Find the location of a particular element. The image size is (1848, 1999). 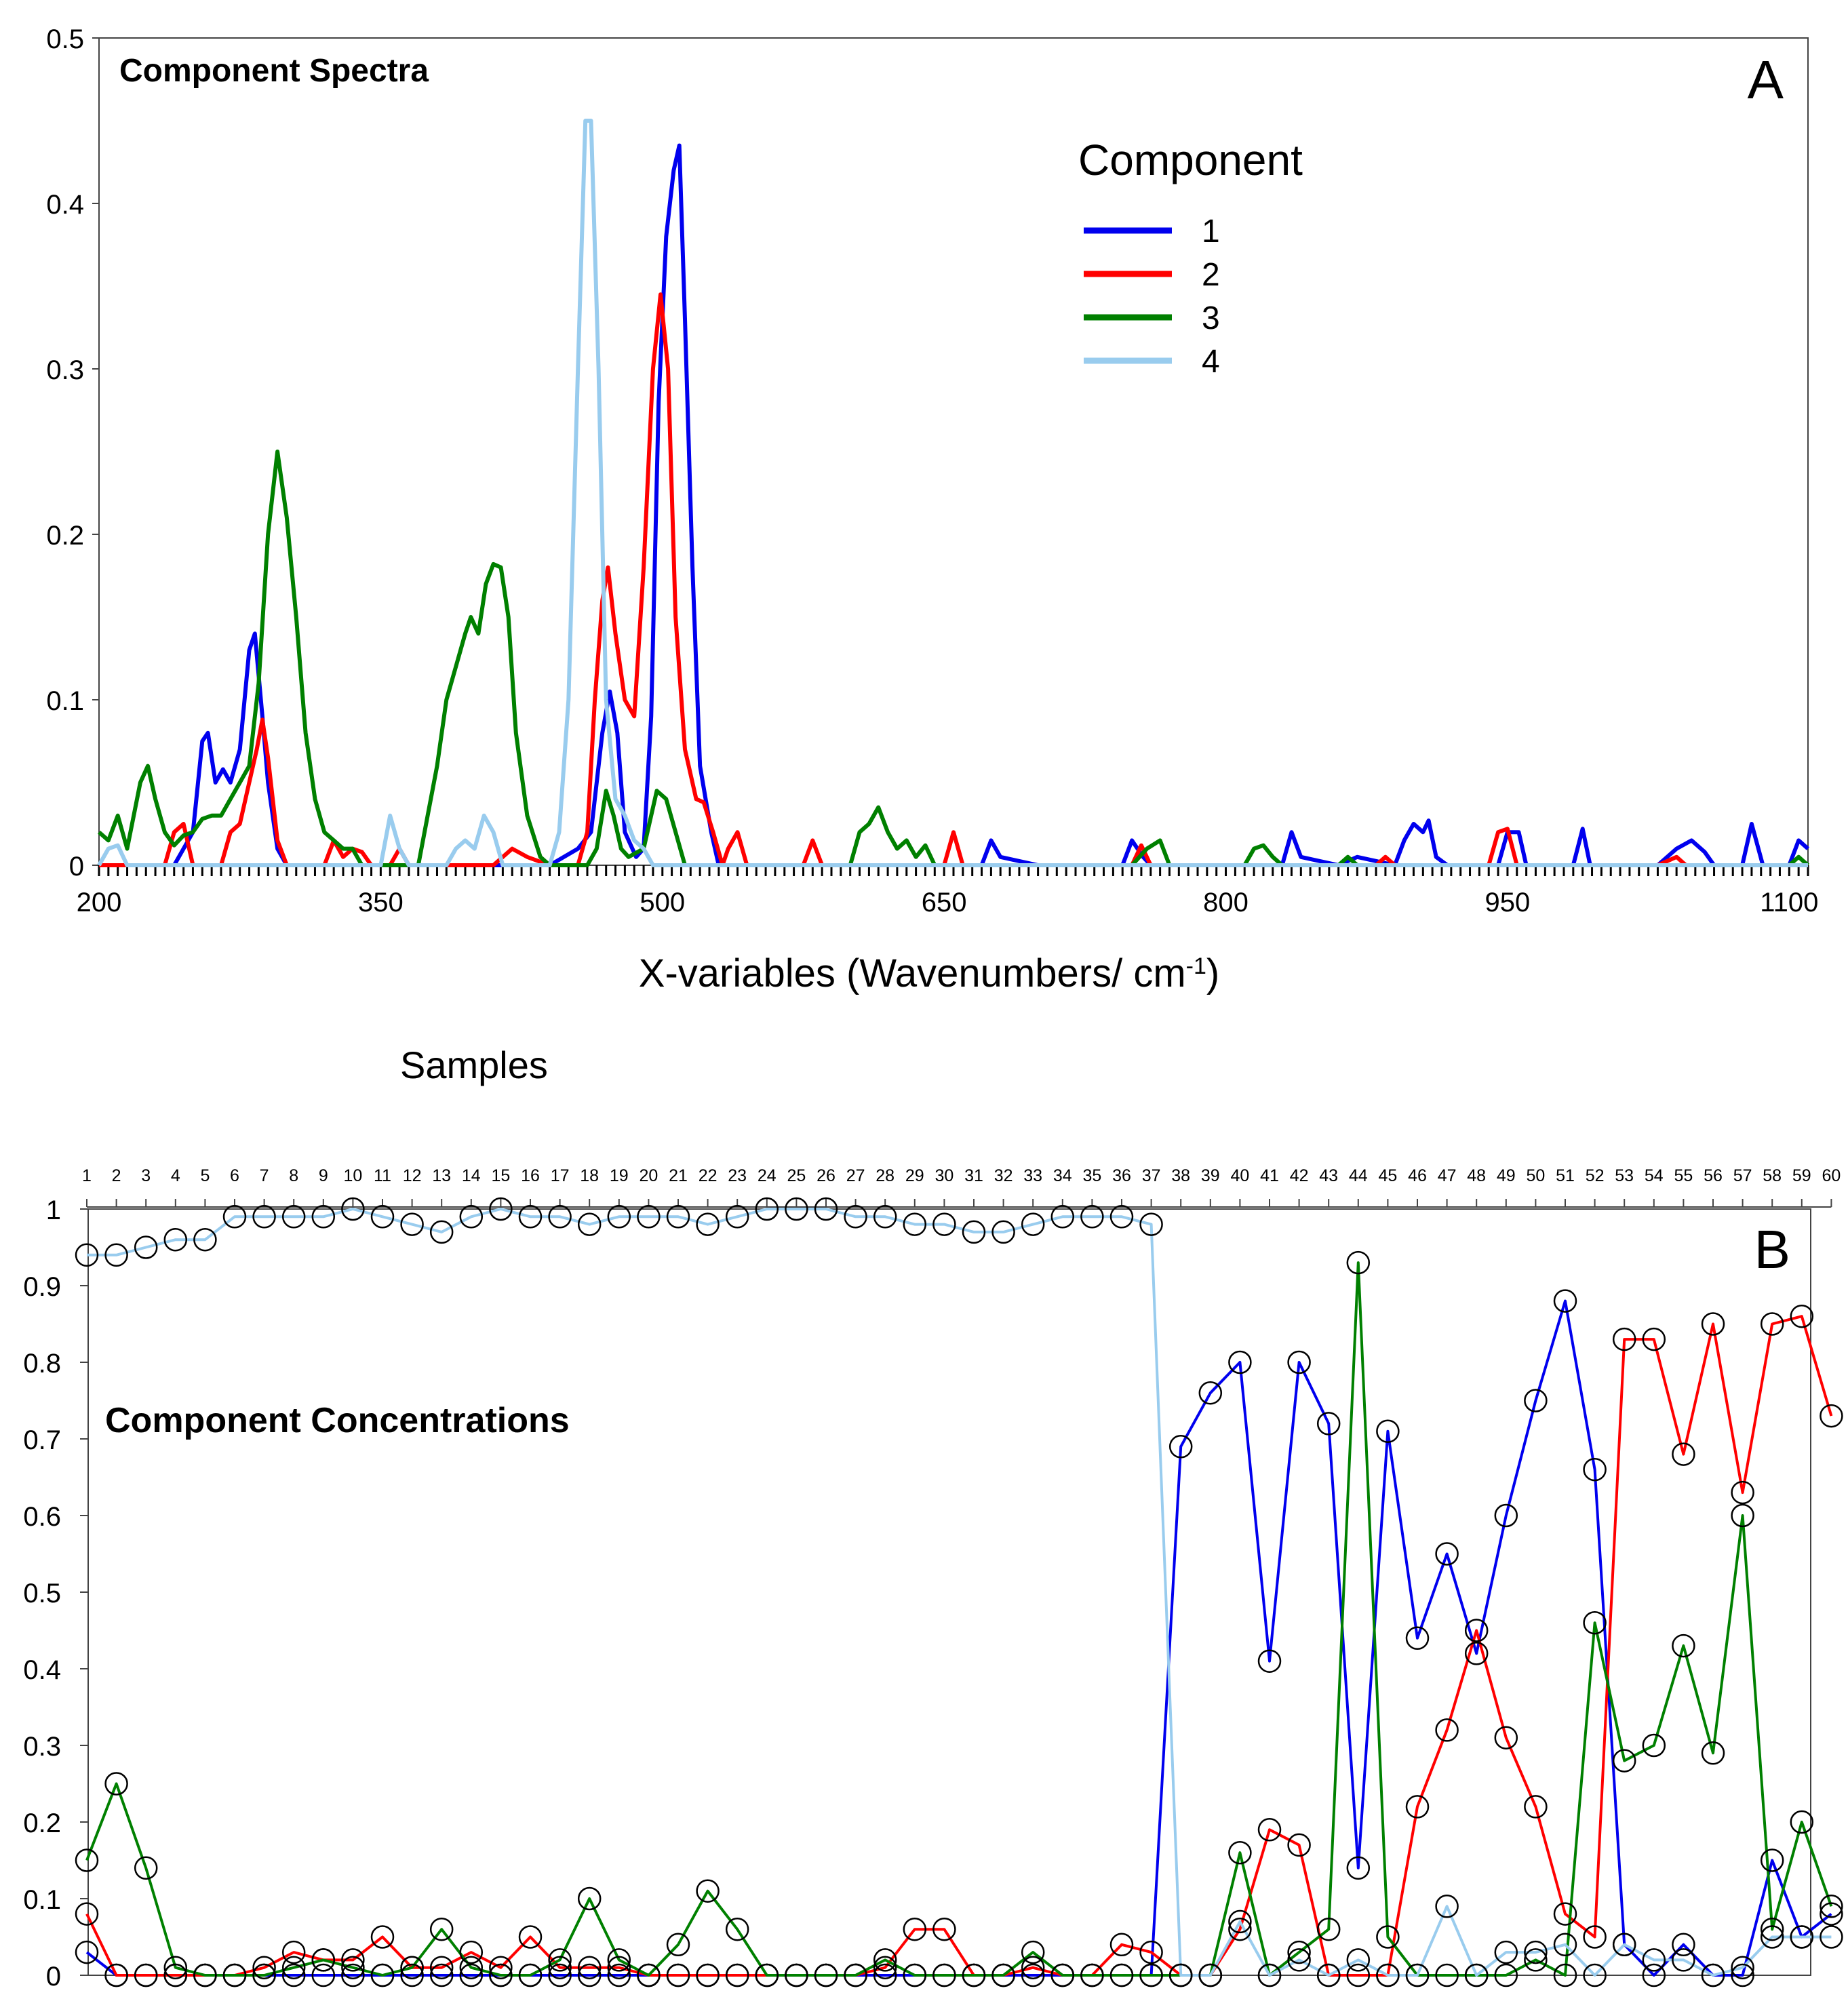

spectra-x-axis: 200 350 500 650 800 950 1100 is located at coordinates (947, 891).